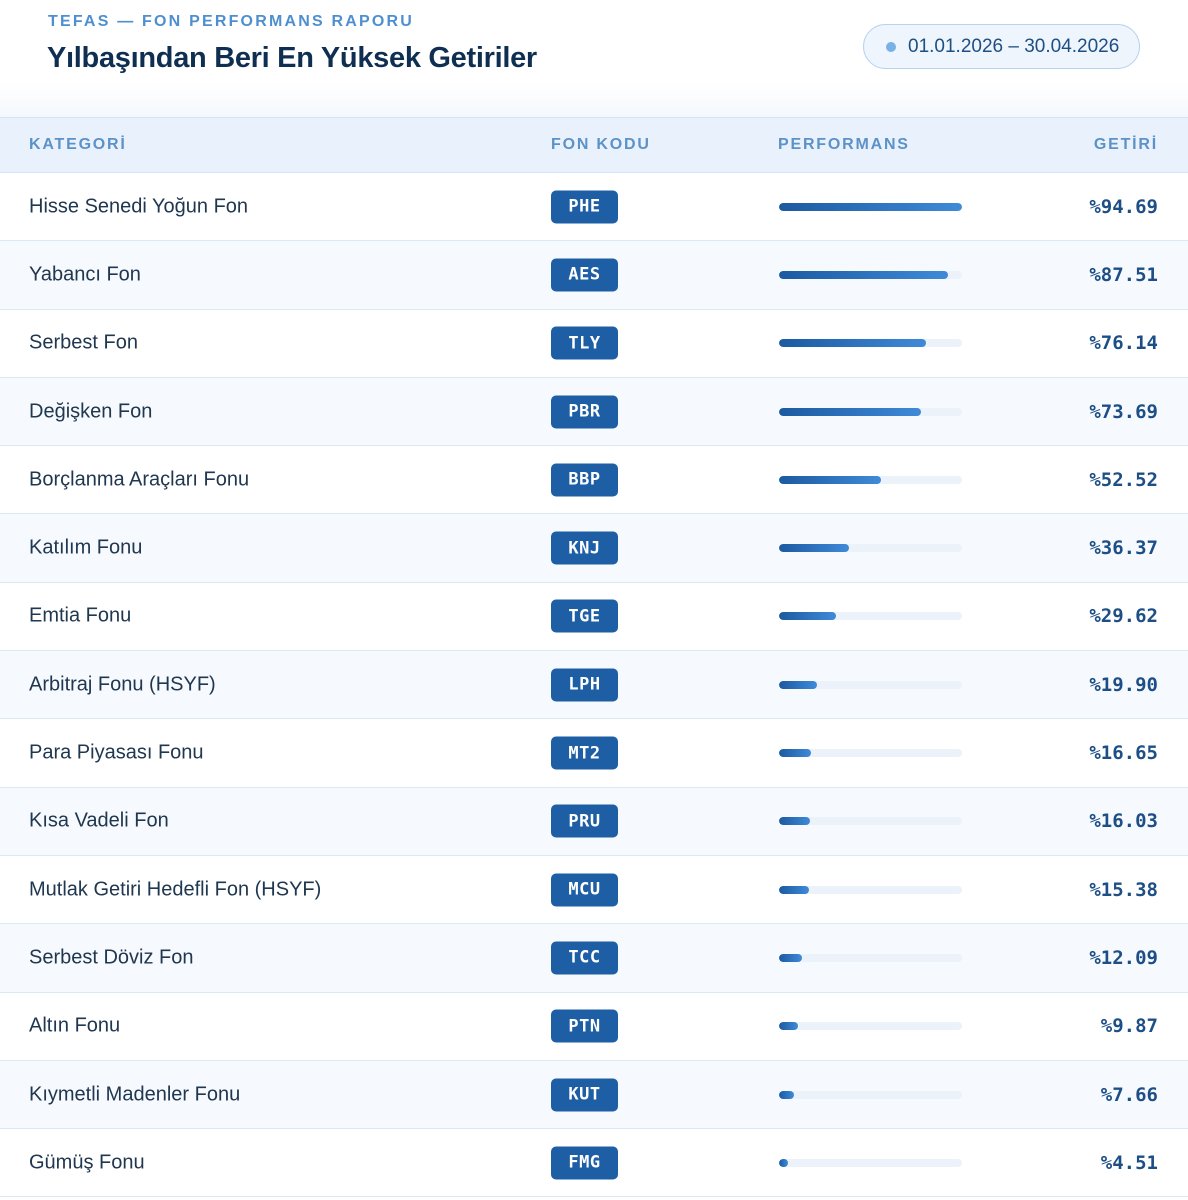  What do you see at coordinates (111, 957) in the screenshot?
I see `fund-category: Serbest Döviz Fon` at bounding box center [111, 957].